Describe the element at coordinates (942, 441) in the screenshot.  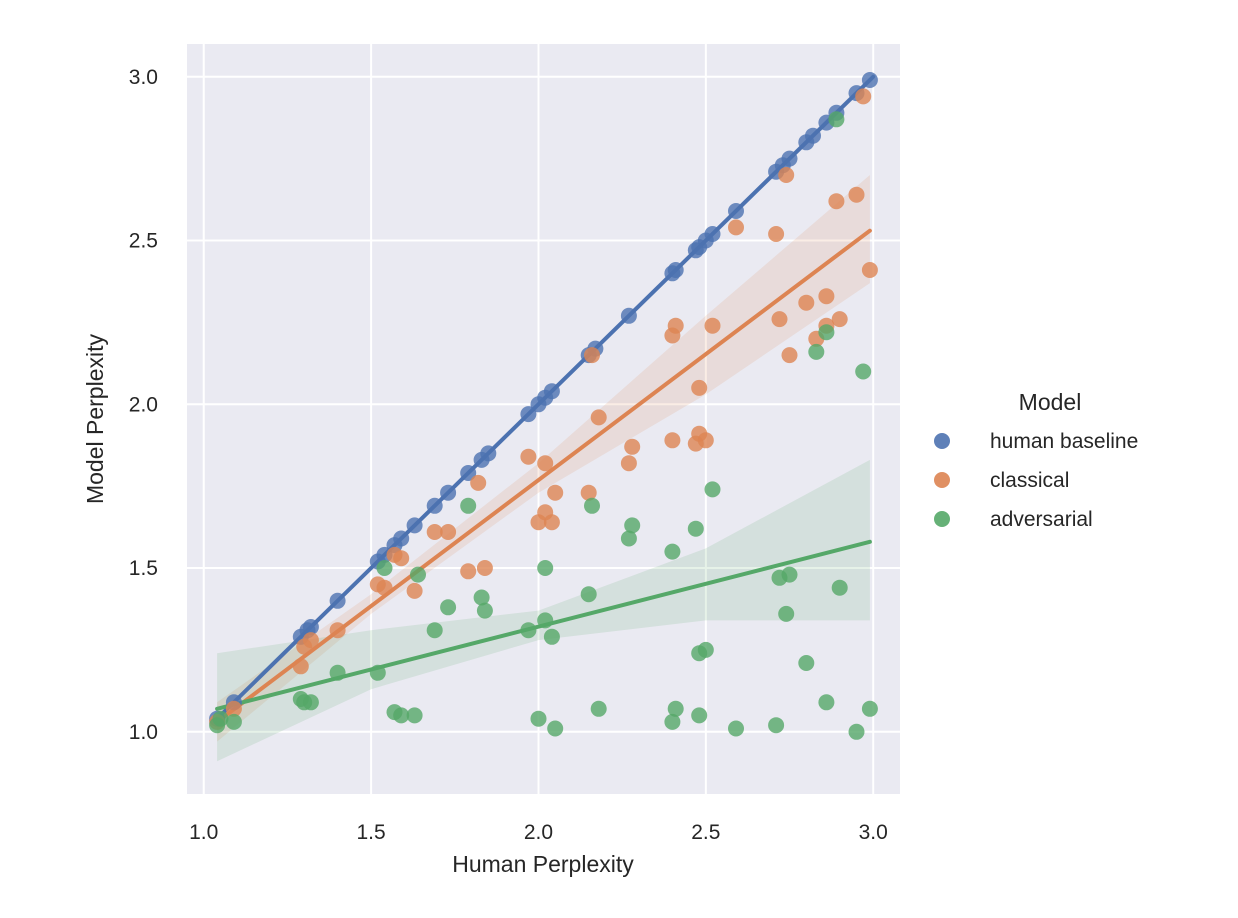
I see `legend-marker-human-baseline` at that location.